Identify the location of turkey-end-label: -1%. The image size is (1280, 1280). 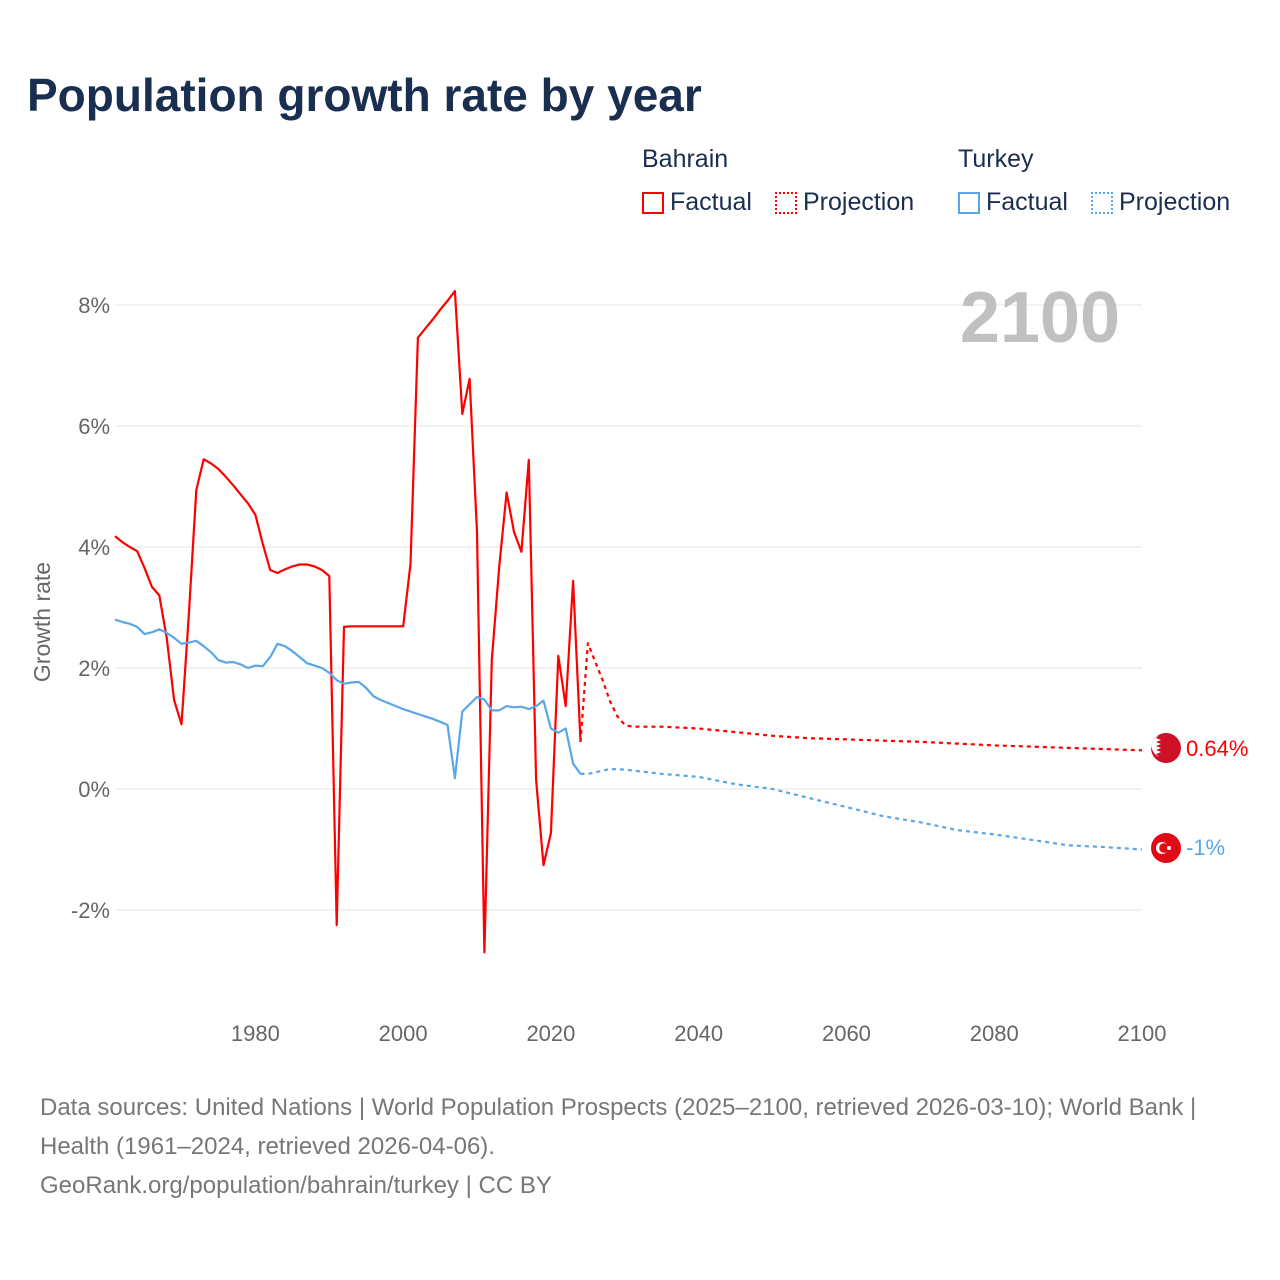
(1205, 847).